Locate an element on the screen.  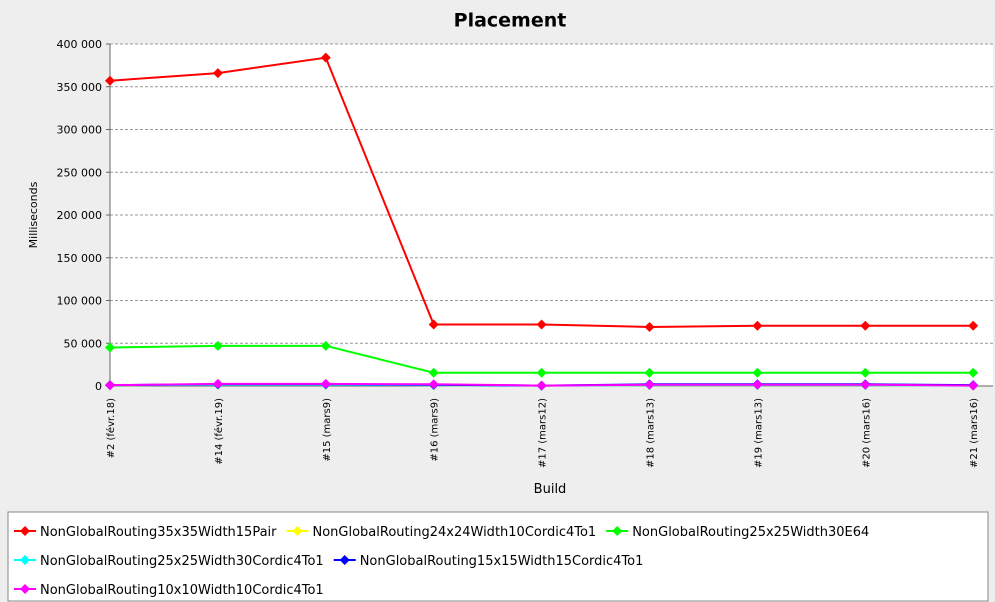
chart-title: Placement is located at coordinates (510, 21).